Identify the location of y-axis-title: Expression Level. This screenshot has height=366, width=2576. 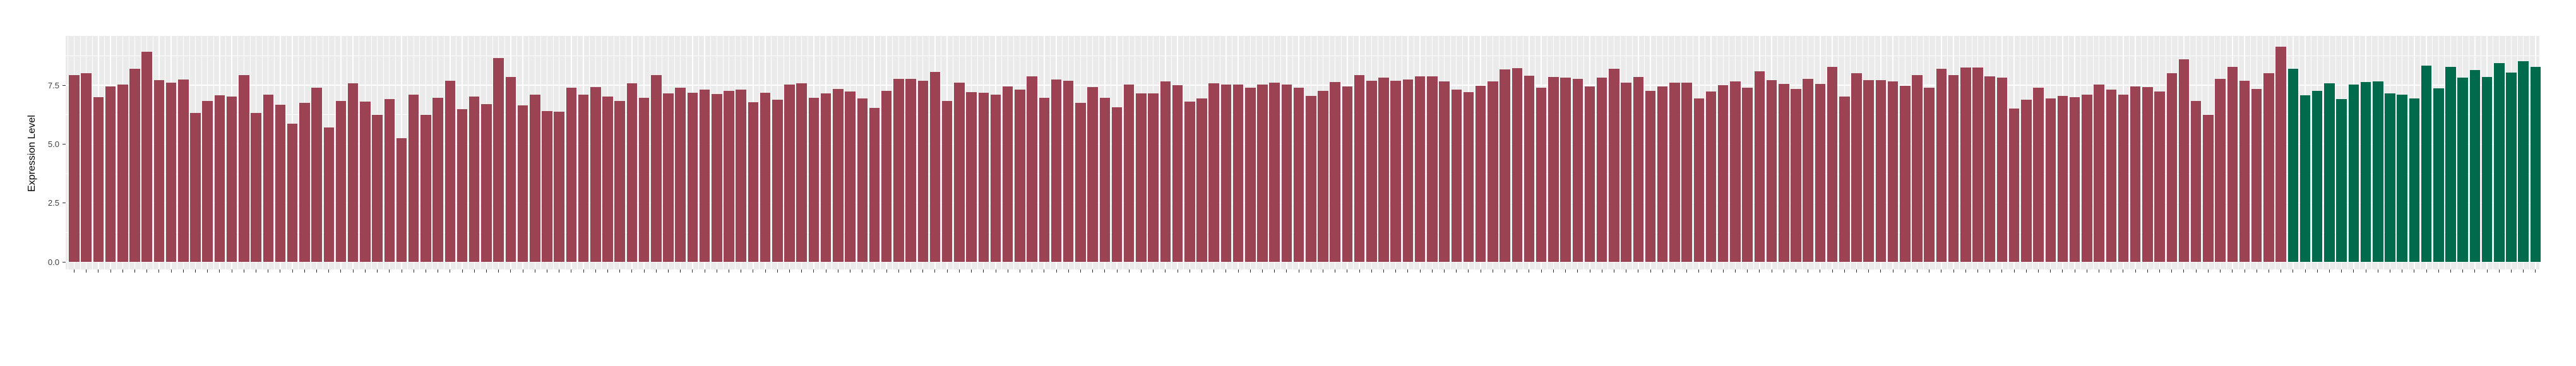
(32, 153).